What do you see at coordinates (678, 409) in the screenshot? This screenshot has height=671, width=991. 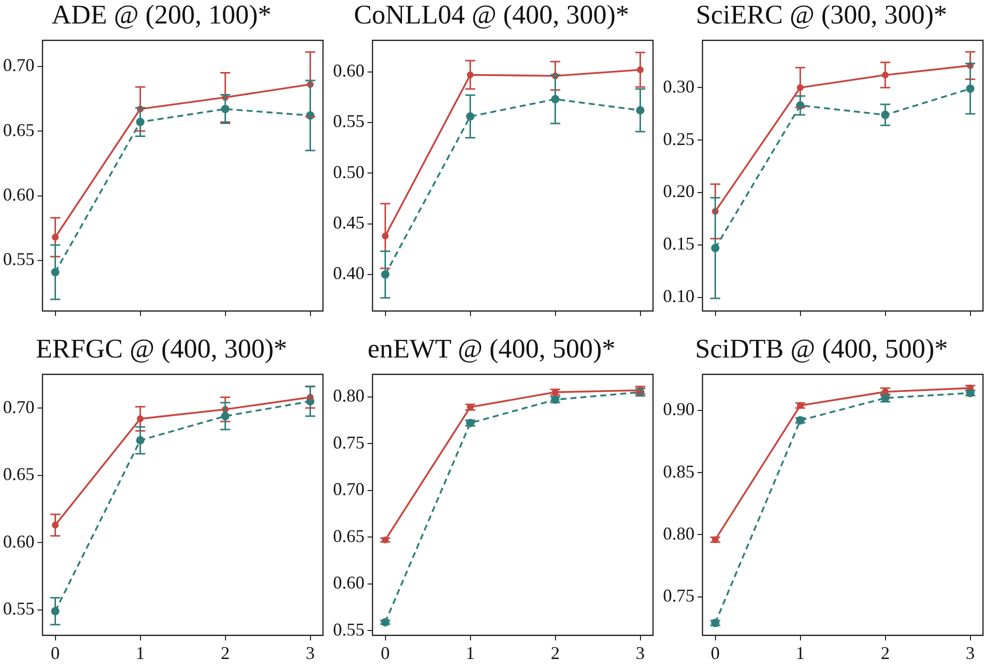 I see `y-tick-label: 0.90` at bounding box center [678, 409].